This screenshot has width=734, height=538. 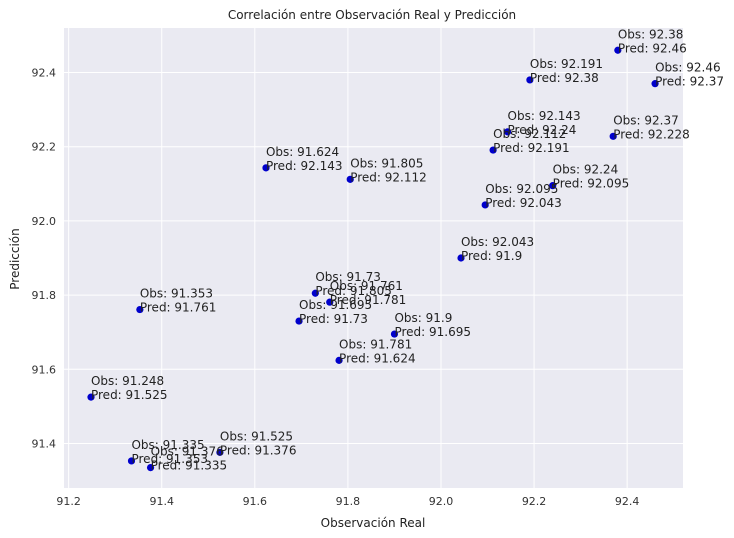 I want to click on data-label-pred: Pred: 92.112, so click(x=388, y=177).